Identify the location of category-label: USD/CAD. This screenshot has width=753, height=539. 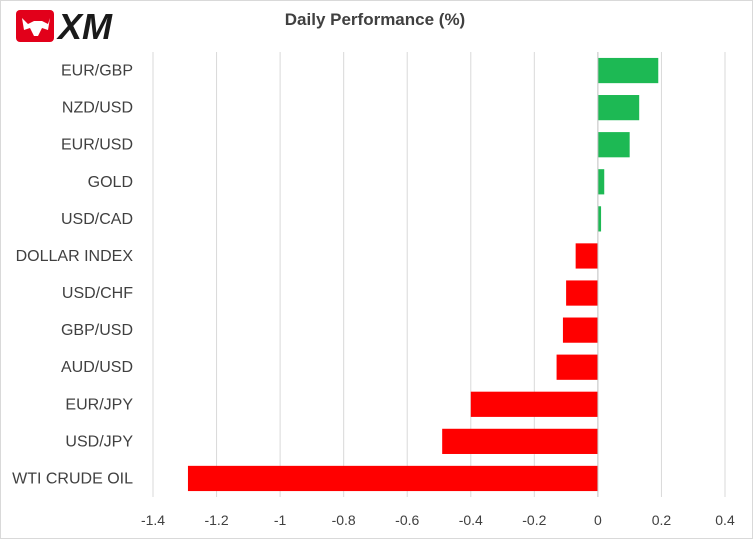
(97, 219).